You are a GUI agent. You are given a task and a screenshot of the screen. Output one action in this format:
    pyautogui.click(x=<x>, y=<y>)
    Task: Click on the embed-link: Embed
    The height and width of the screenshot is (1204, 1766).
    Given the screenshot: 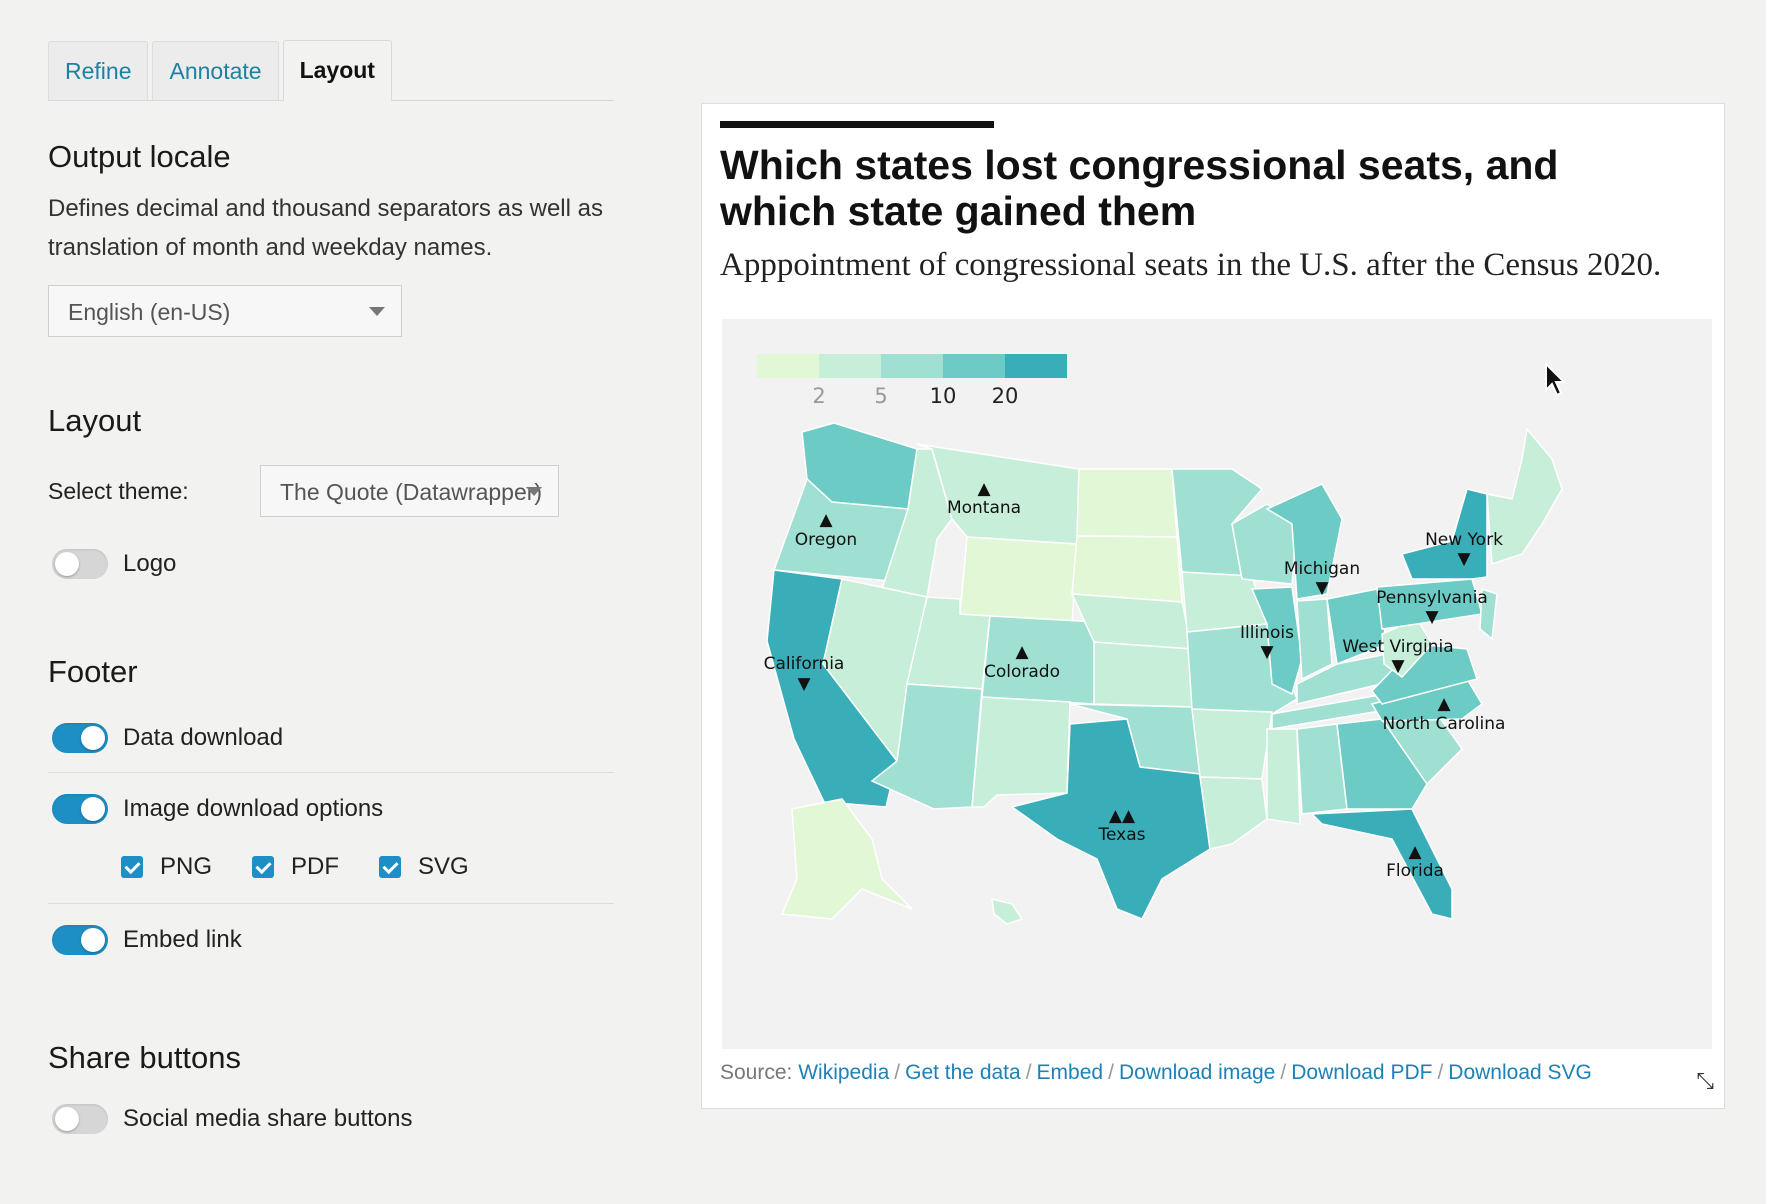 What is the action you would take?
    pyautogui.click(x=1070, y=1072)
    